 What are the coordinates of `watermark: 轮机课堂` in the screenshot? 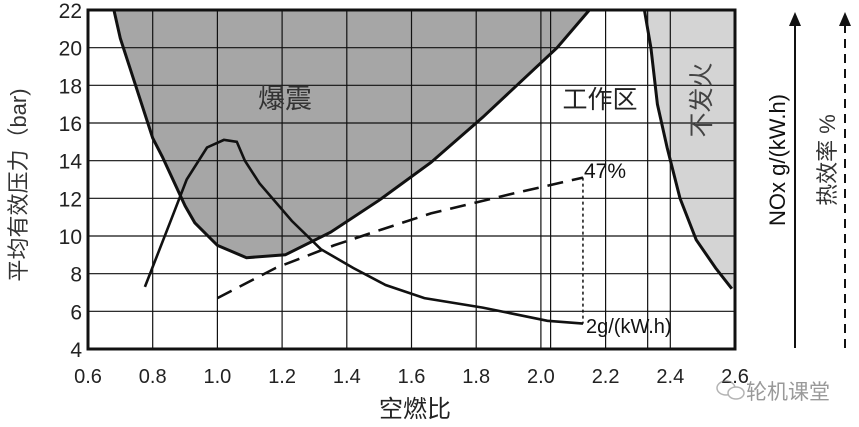 It's located at (788, 392).